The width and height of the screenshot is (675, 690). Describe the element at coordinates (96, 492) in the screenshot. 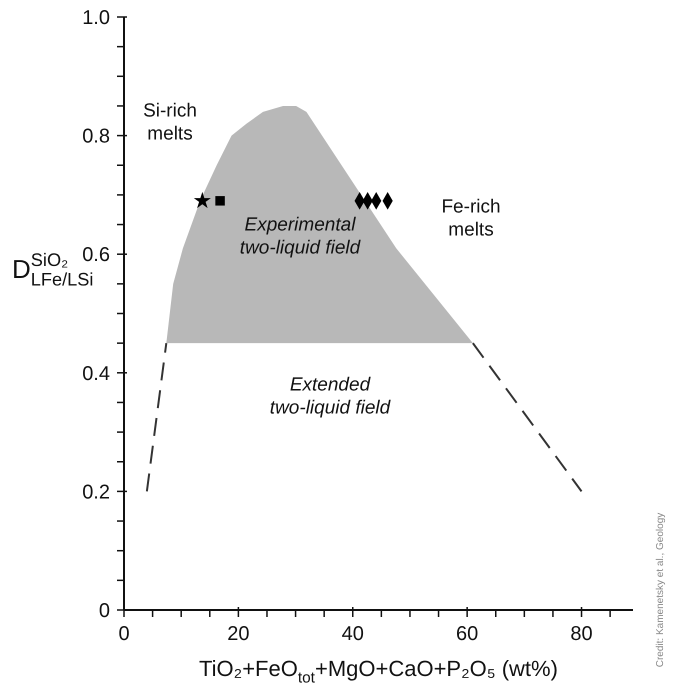

I see `y-tick-label: 0.2` at that location.